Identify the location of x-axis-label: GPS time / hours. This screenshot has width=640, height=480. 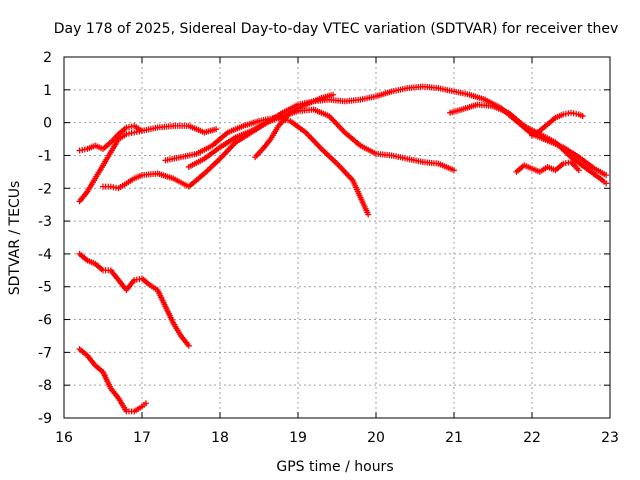
(334, 467).